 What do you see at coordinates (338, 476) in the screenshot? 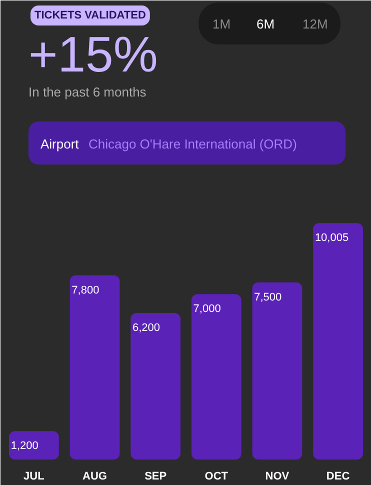
I see `x-tick-label: DEC` at bounding box center [338, 476].